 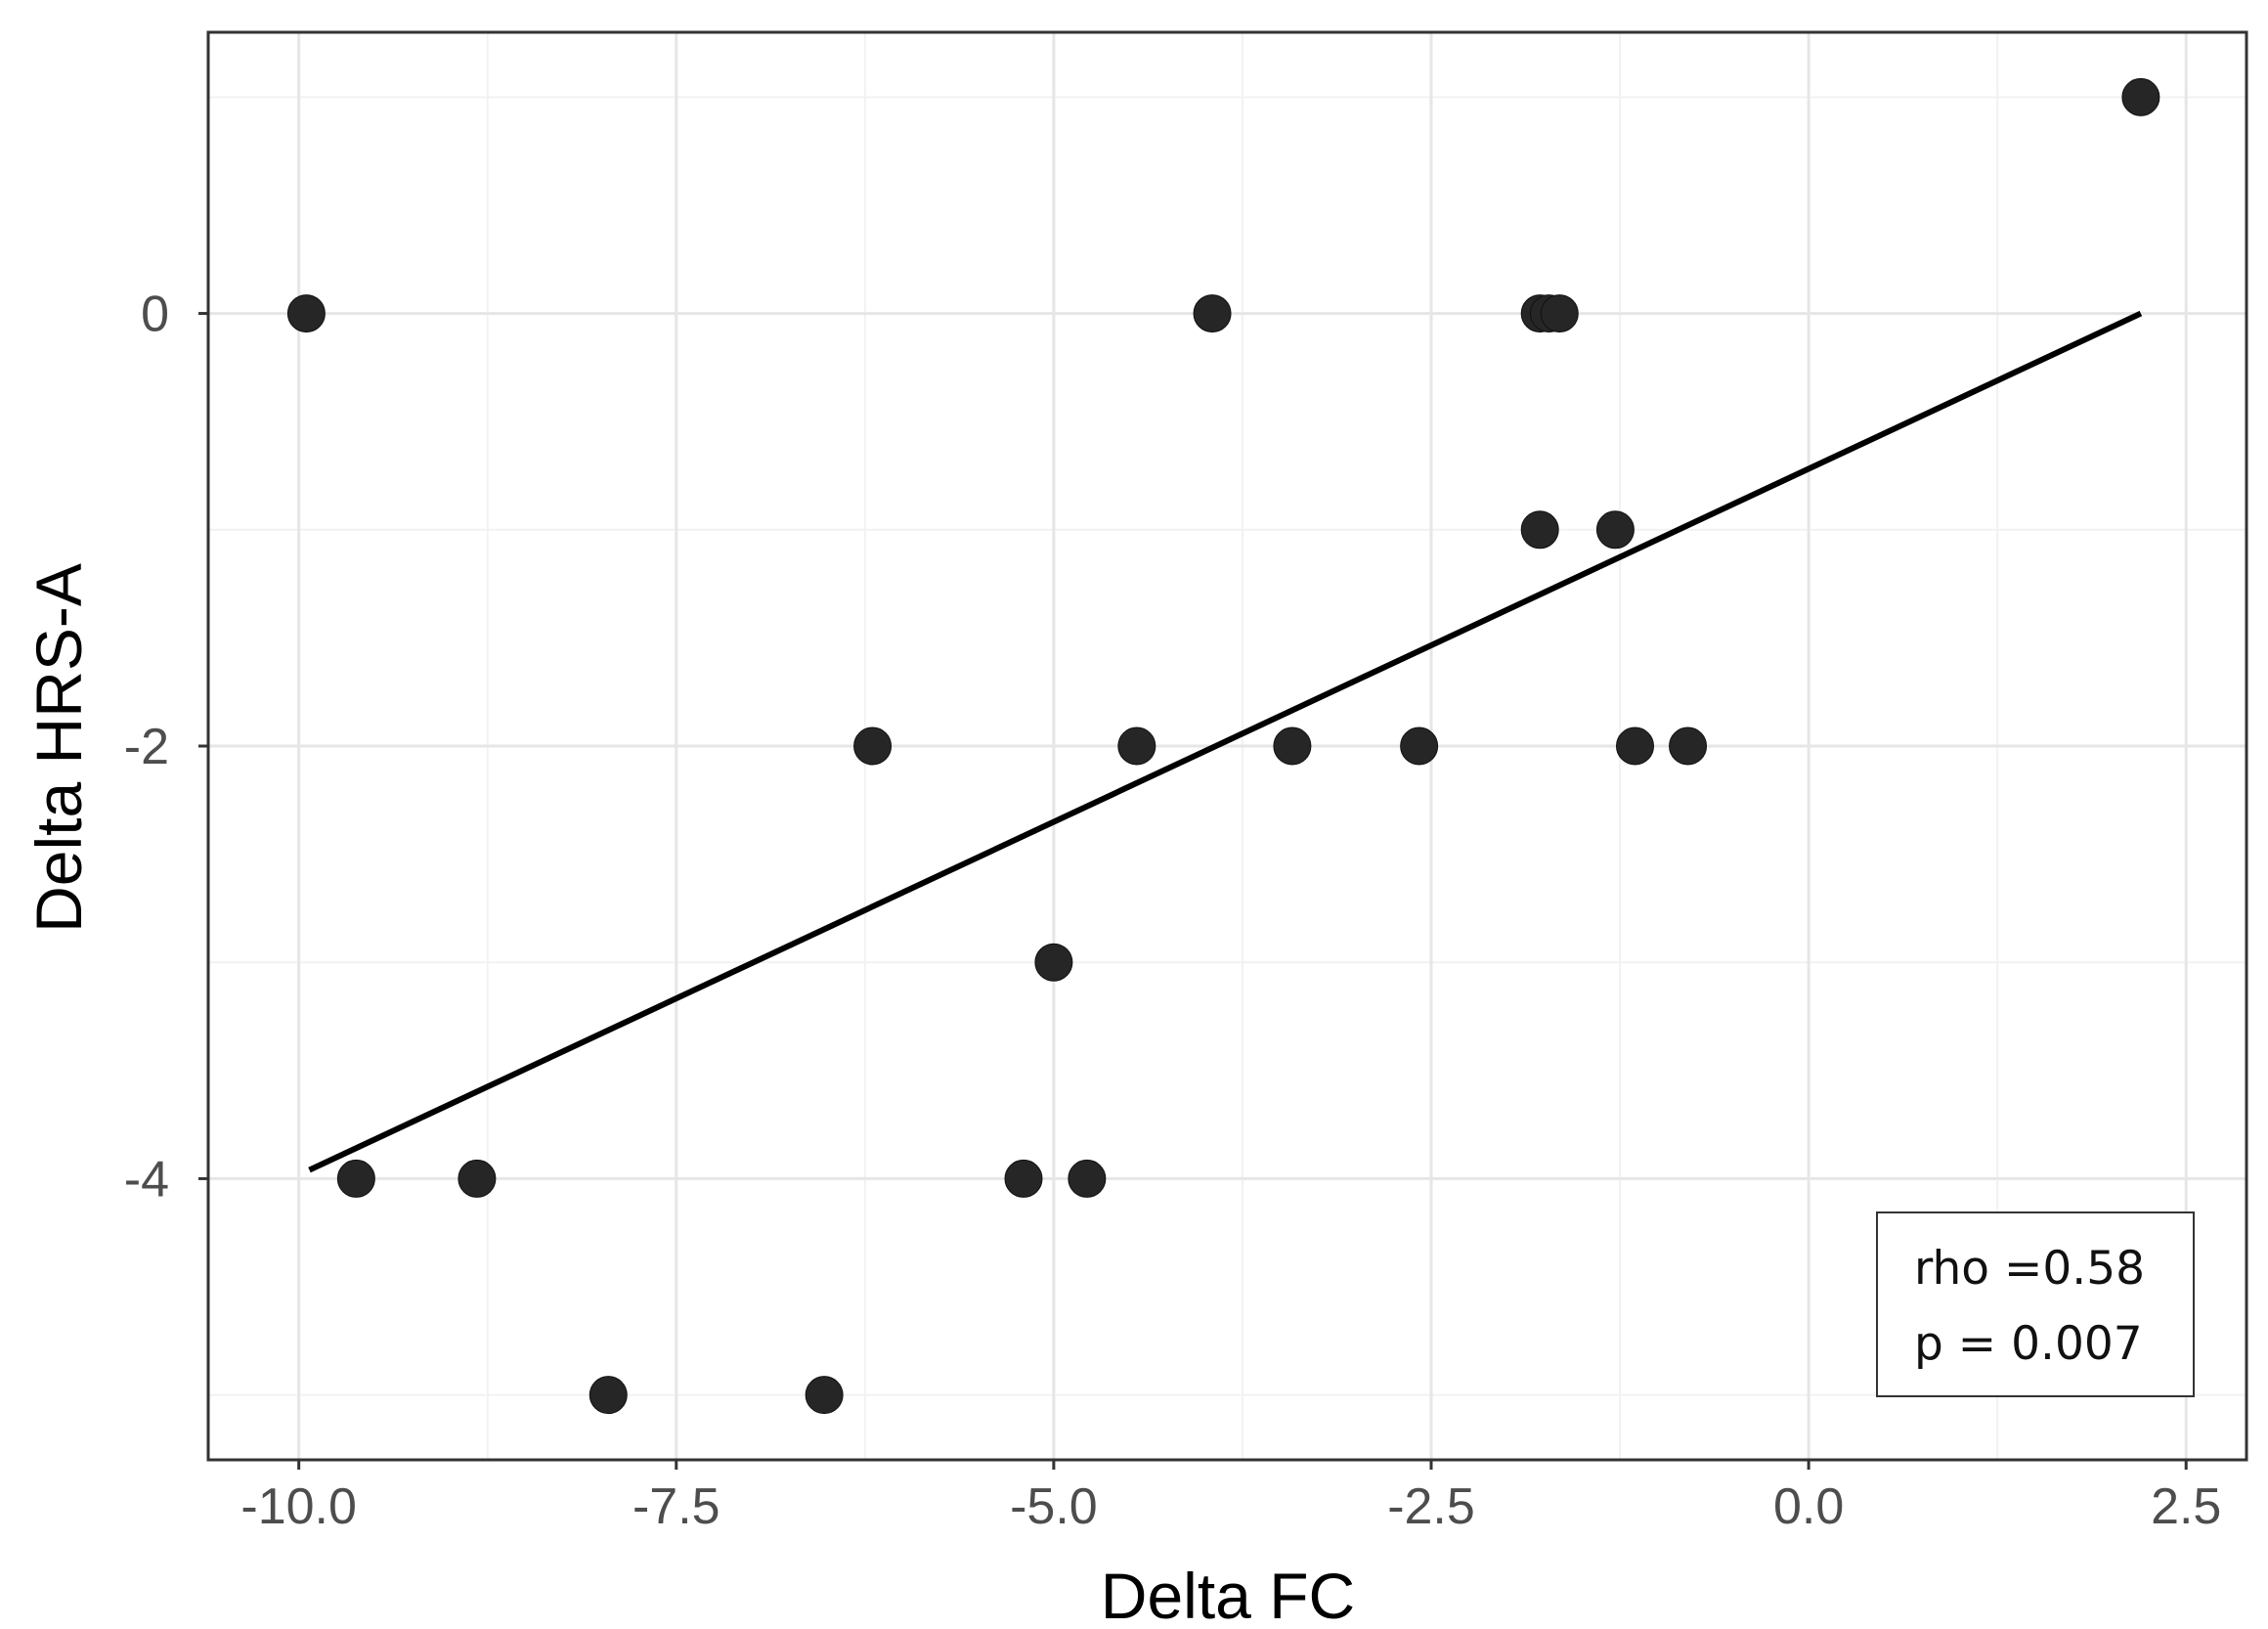 I want to click on x-axis-title: Delta FC, so click(x=1228, y=1595).